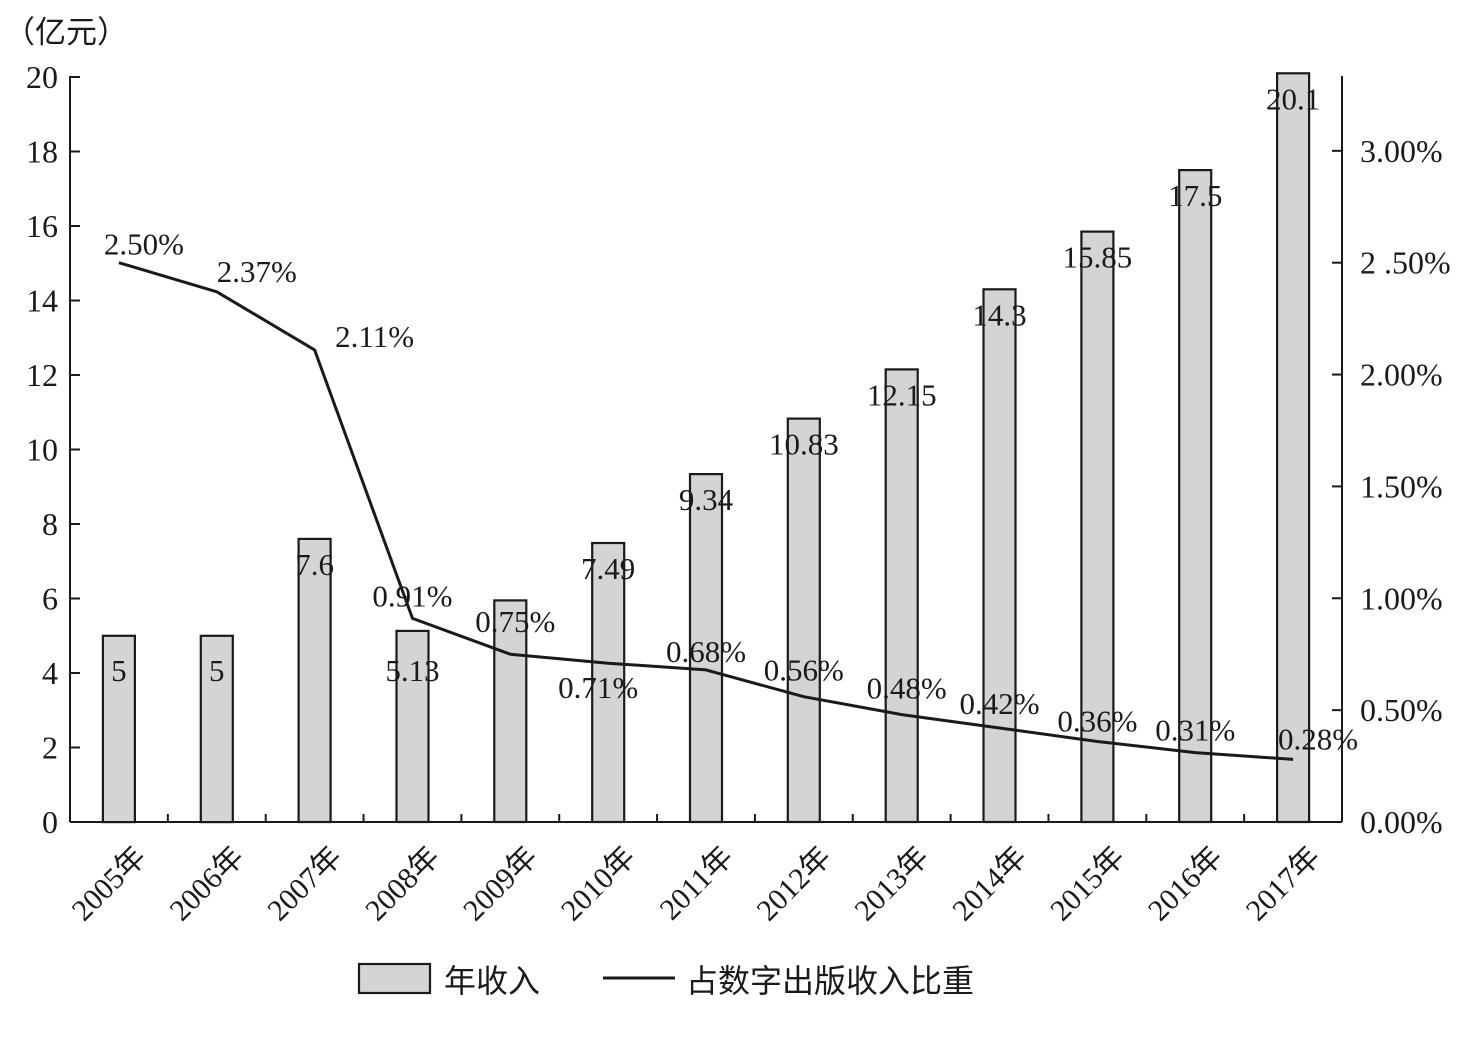  I want to click on category-label-9: 2014年, so click(989, 883).